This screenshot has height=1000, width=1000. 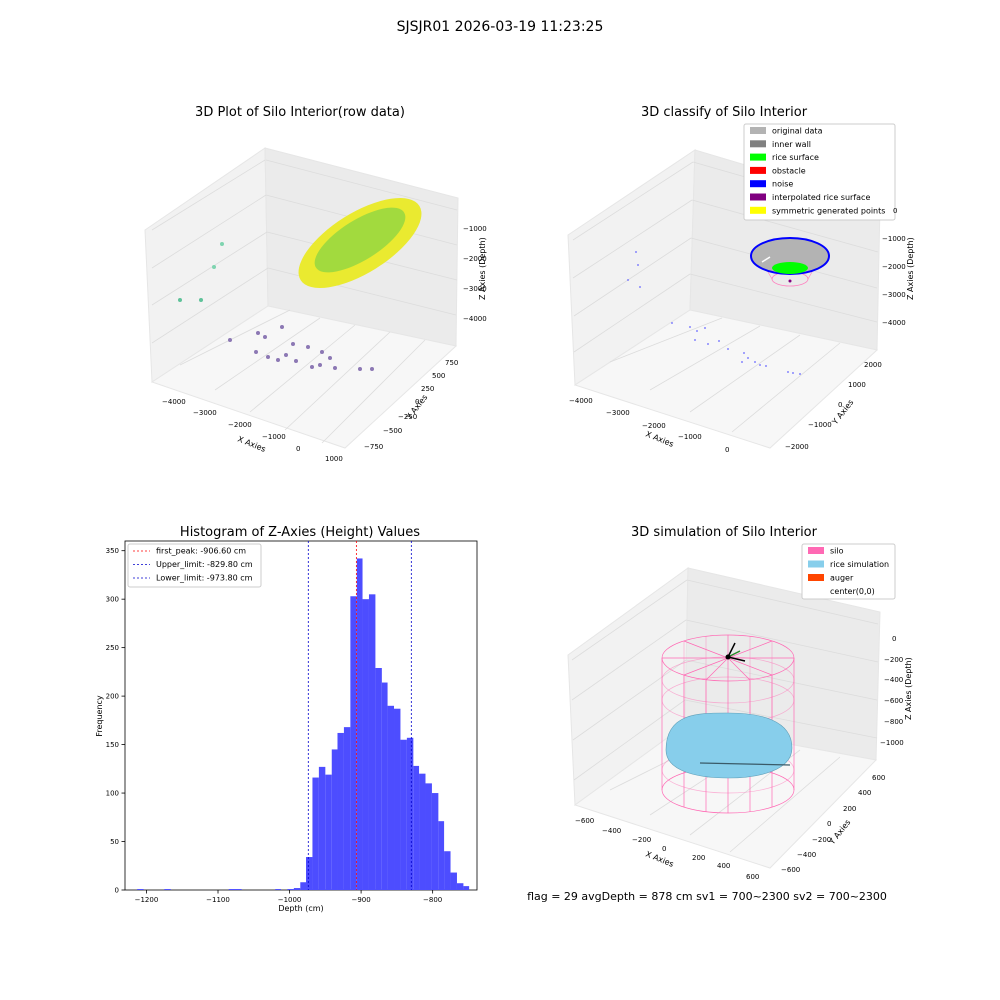 I want to click on figure-title: SJSJR01 2026-03-19 11:23:25, so click(x=500, y=27).